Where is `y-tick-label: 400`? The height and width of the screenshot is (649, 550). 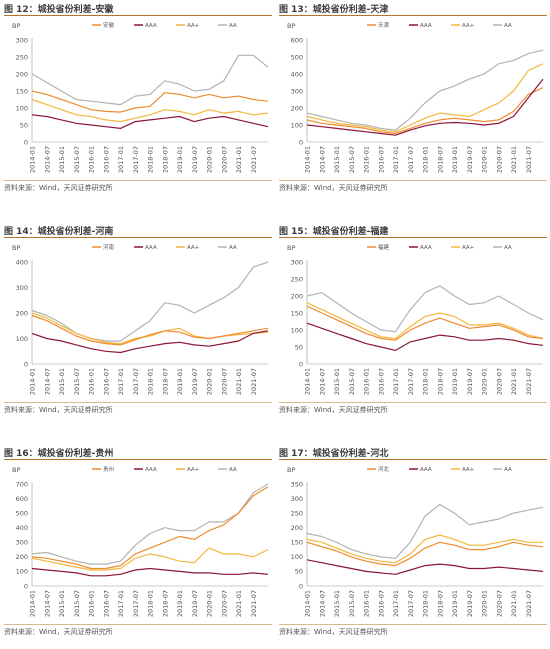
y-tick-label: 400 is located at coordinates (297, 74).